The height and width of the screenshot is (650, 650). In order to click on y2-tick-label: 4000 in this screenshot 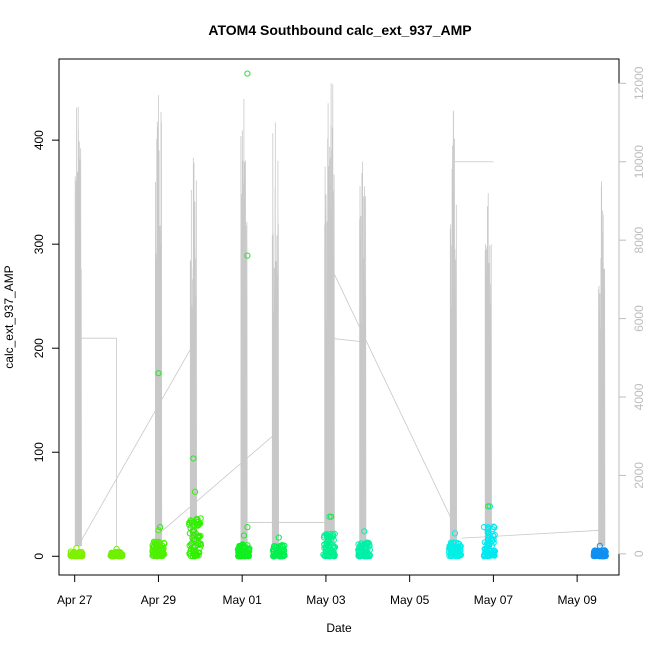, I will do `click(639, 396)`.